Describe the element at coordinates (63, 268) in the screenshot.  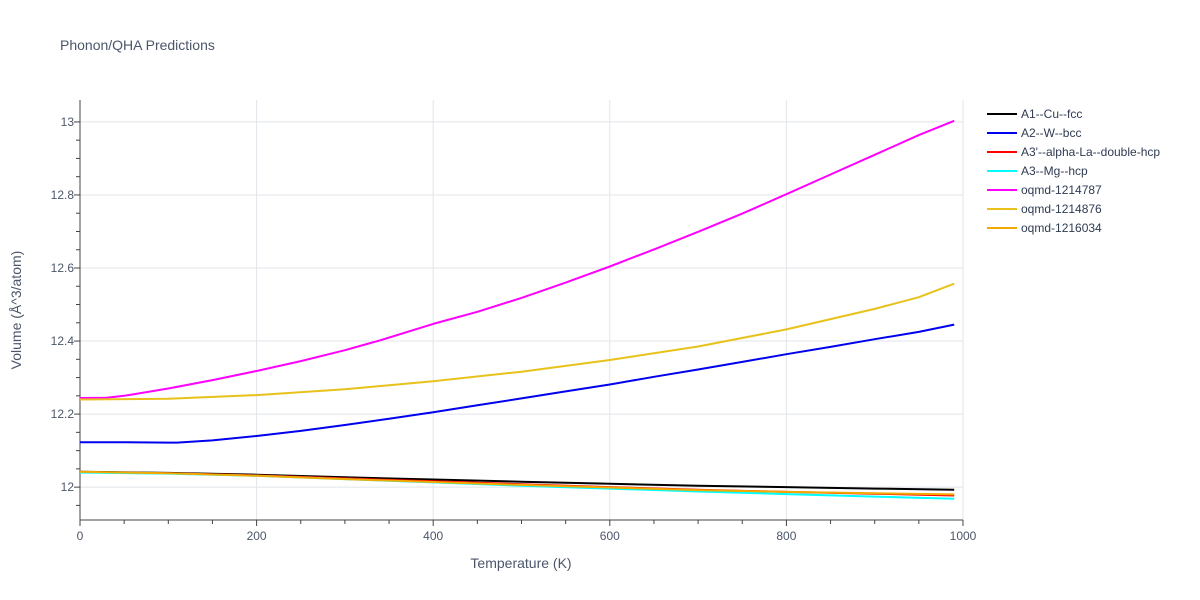
I see `y-tick-label: 12.6` at that location.